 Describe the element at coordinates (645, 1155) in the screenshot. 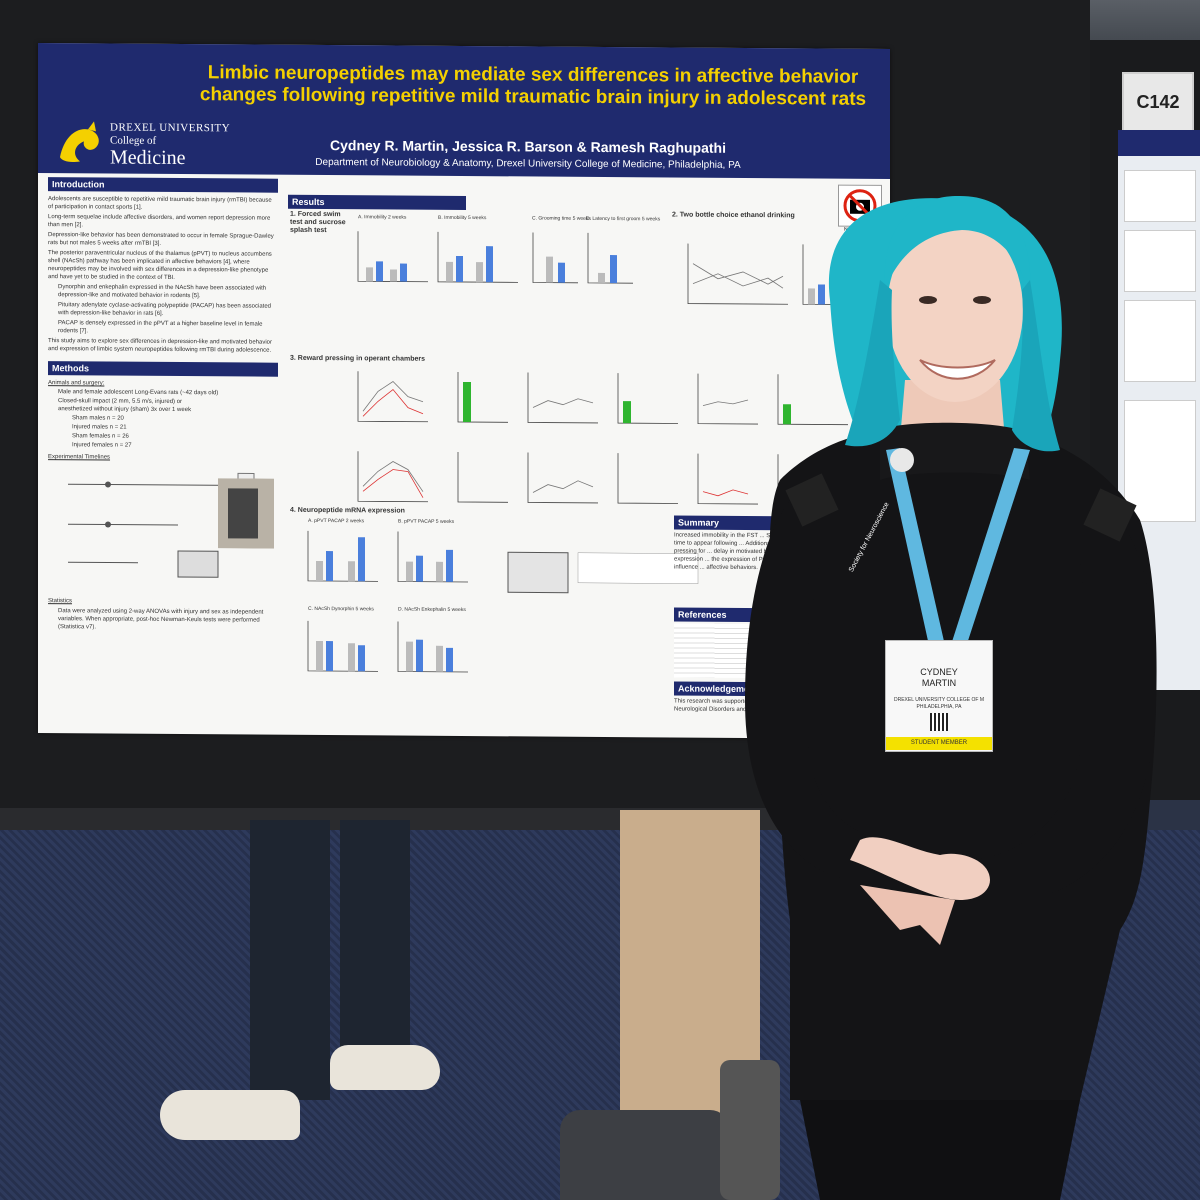

I see `floor-bag` at that location.